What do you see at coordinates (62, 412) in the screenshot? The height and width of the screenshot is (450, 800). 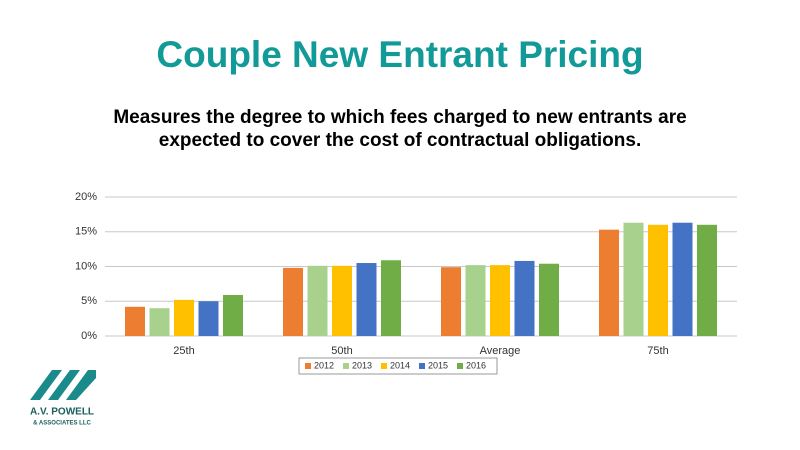 I see `logo-name: A.V. POWELL` at bounding box center [62, 412].